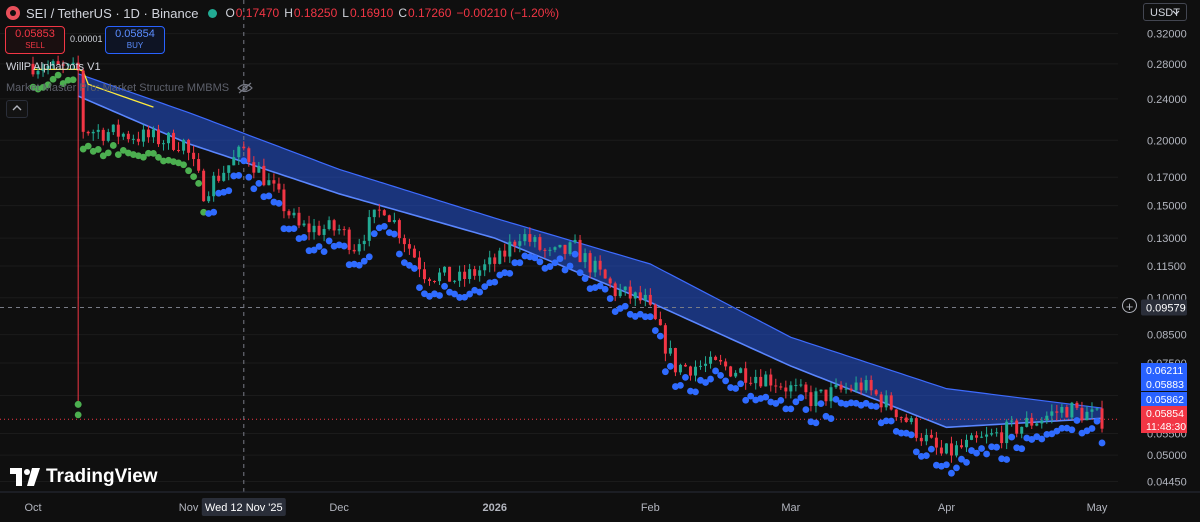 The width and height of the screenshot is (1200, 522). Describe the element at coordinates (53, 67) in the screenshot. I see `indicator-alphadots: WillP AlphaDots V1` at that location.